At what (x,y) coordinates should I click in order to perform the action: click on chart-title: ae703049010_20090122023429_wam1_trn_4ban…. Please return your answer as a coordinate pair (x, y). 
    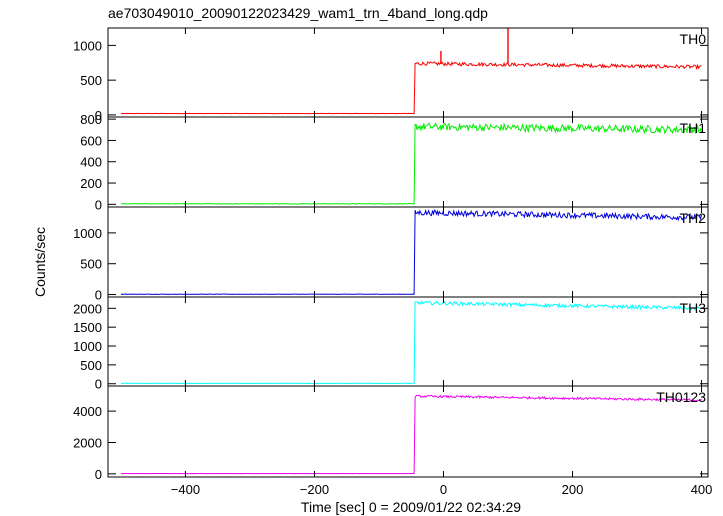
    Looking at the image, I should click on (298, 13).